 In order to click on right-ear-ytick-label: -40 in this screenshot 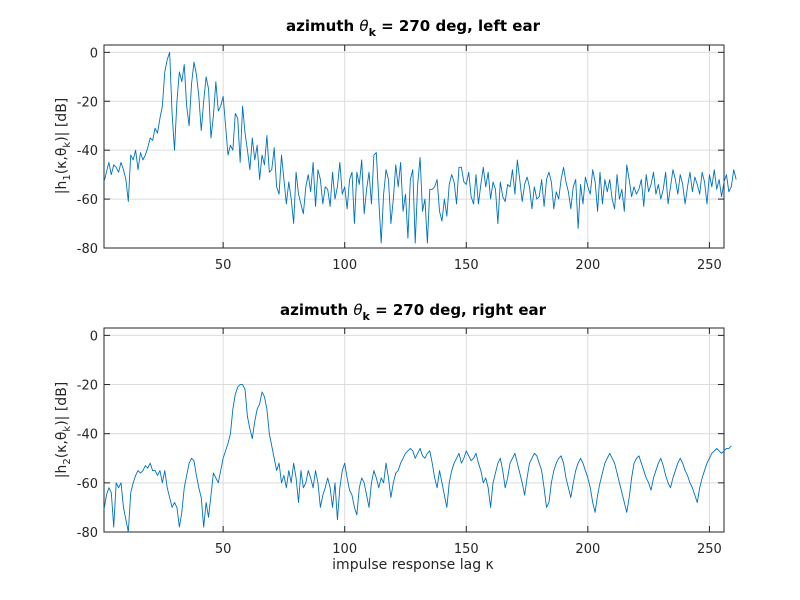, I will do `click(87, 435)`.